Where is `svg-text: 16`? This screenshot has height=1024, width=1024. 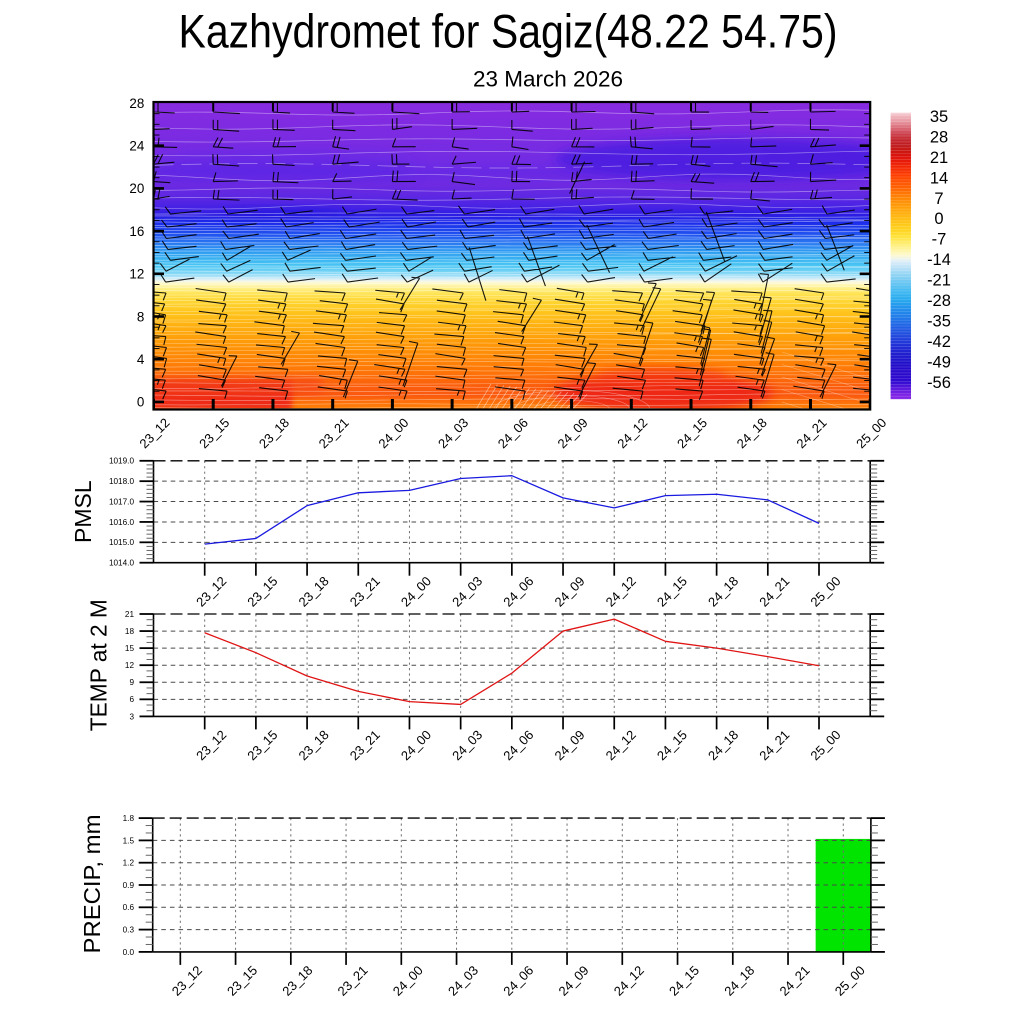 svg-text: 16 is located at coordinates (136, 231).